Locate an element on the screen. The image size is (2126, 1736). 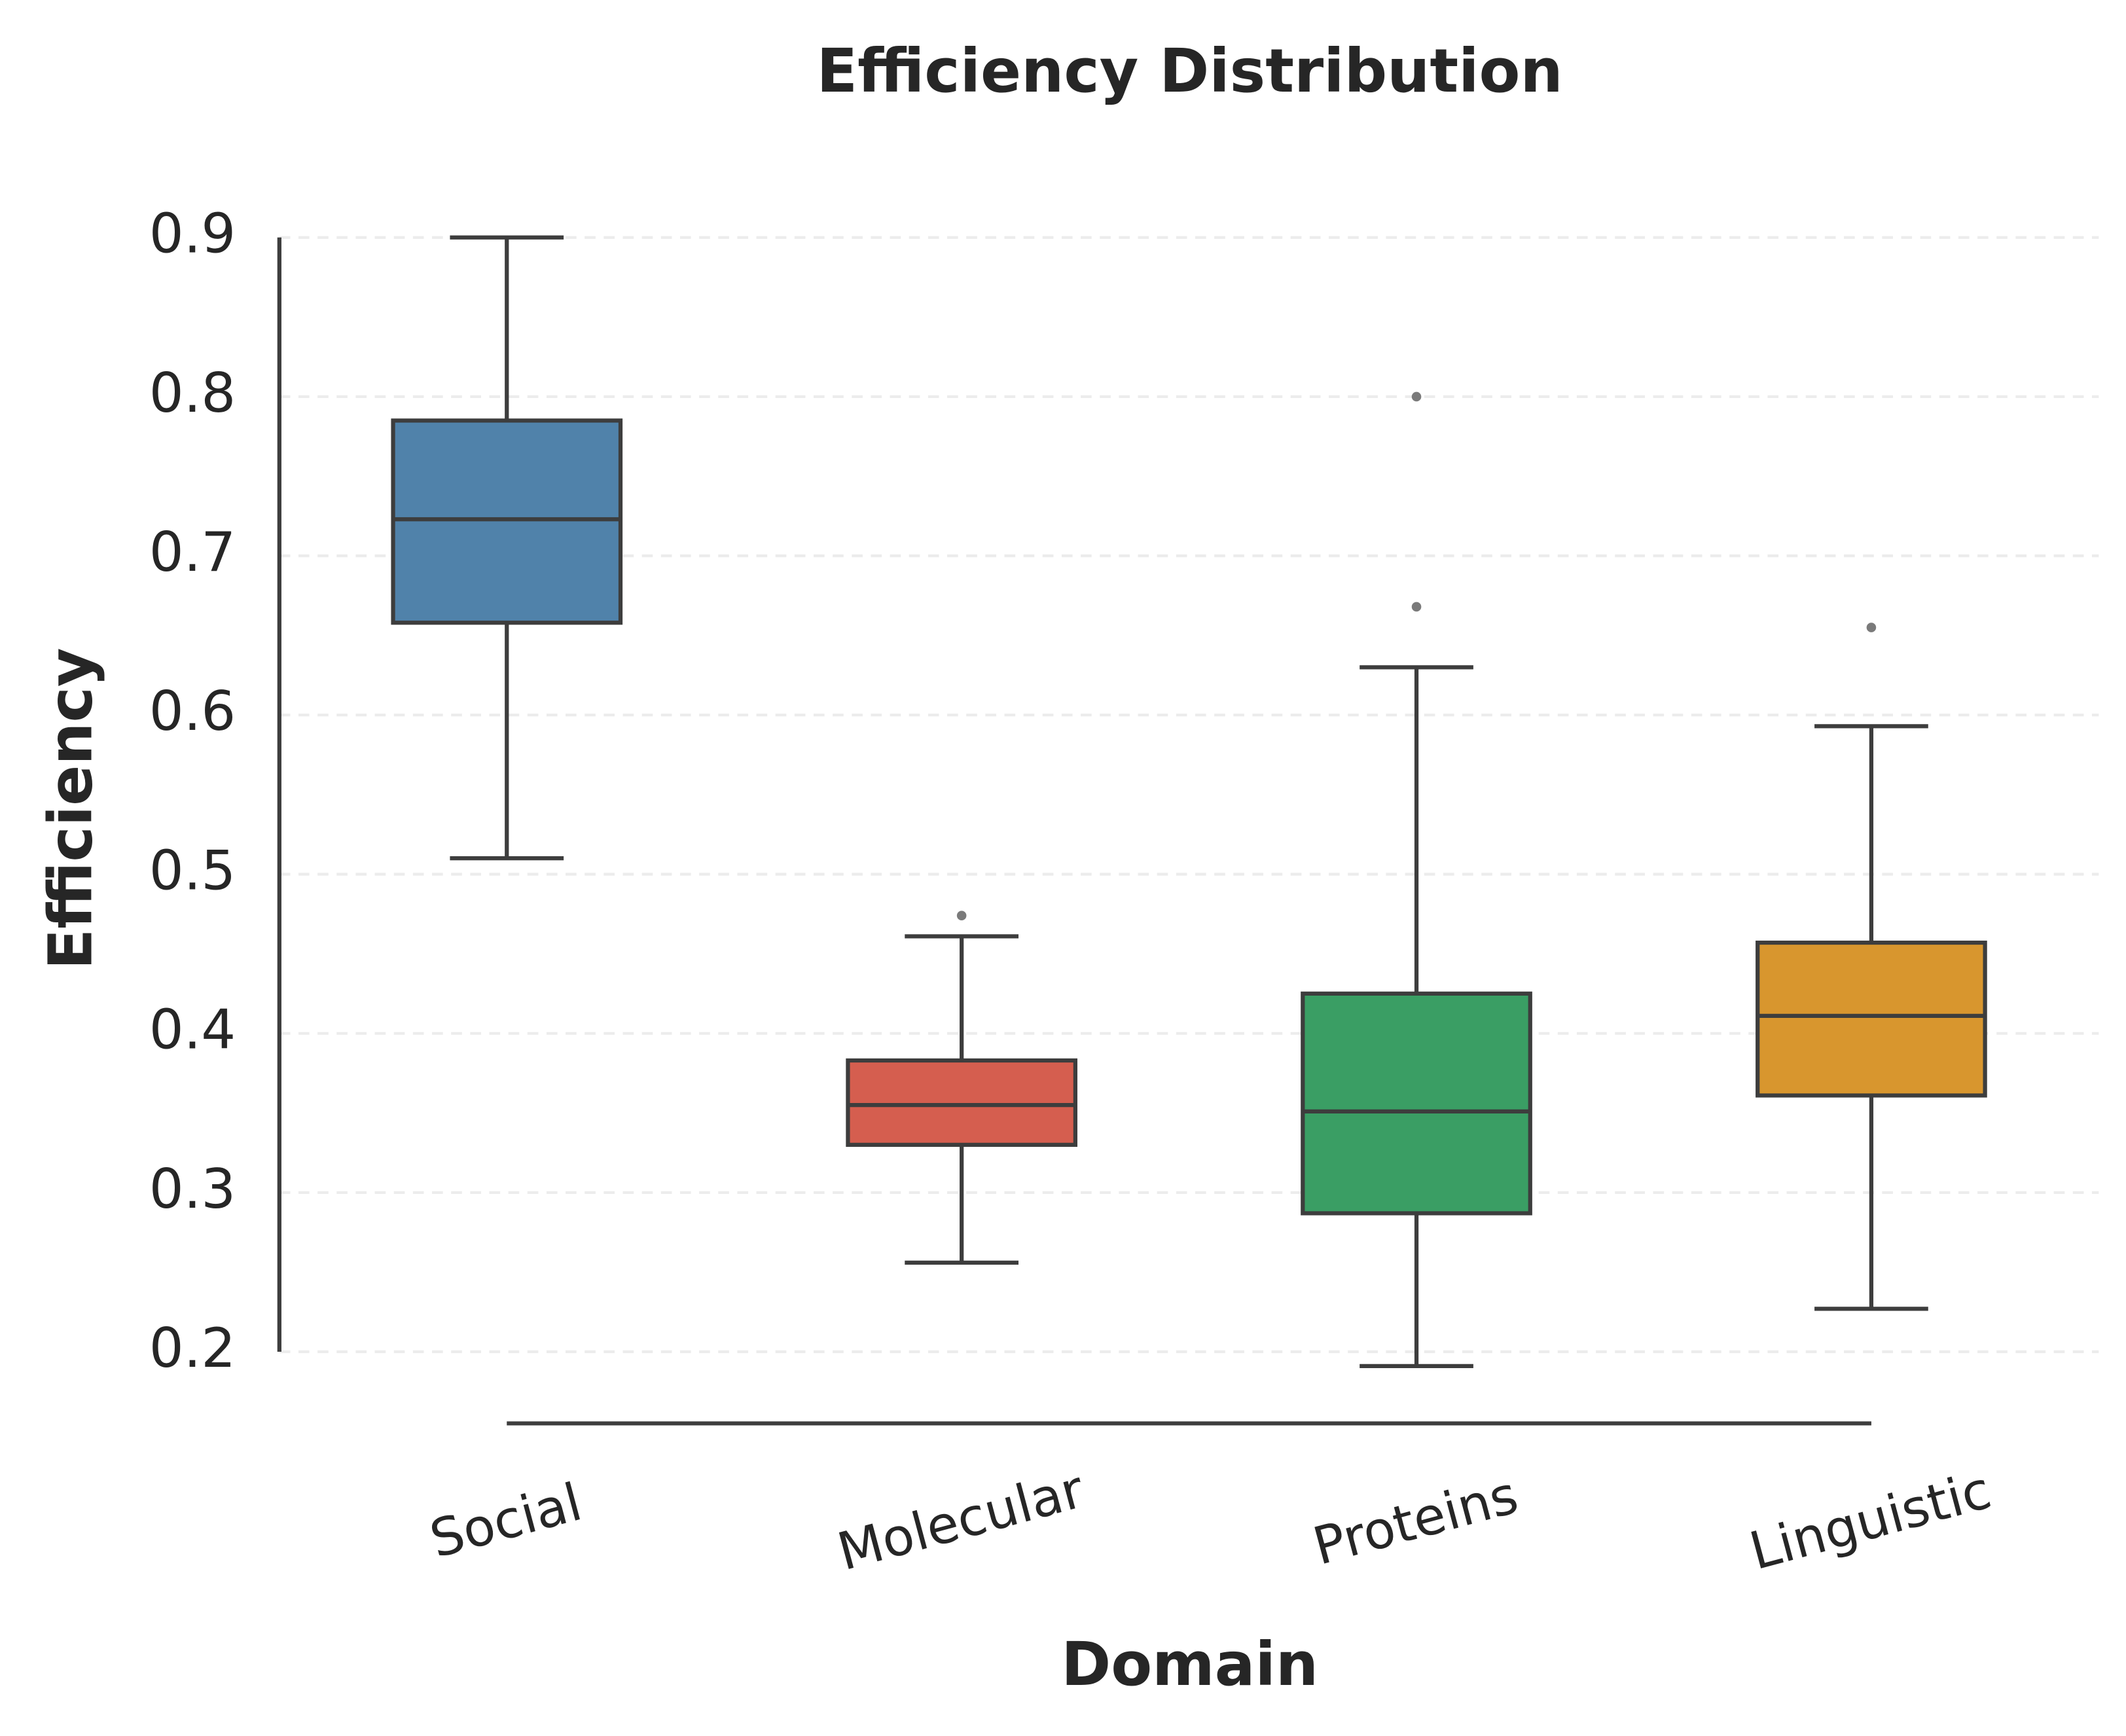
y-tick-label: 0.6 is located at coordinates (192, 711).